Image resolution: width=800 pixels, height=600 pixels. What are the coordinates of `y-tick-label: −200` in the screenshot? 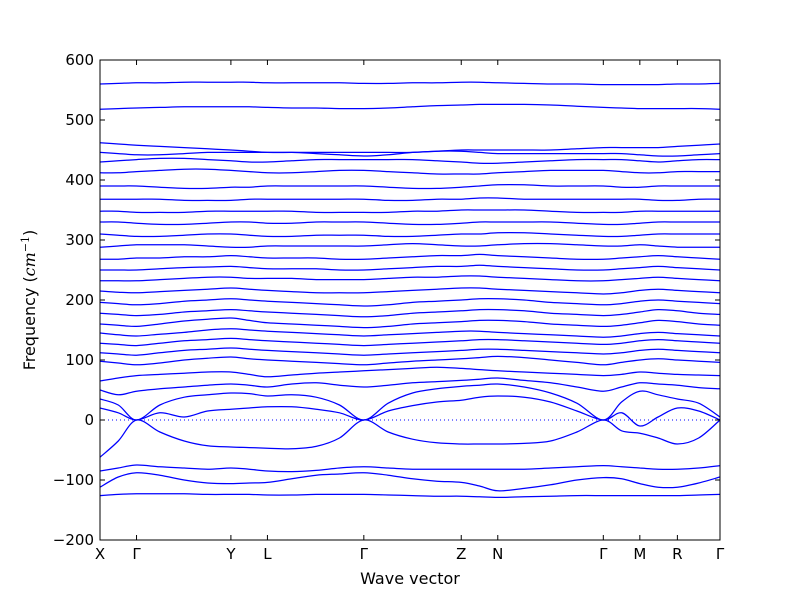 It's located at (73, 540).